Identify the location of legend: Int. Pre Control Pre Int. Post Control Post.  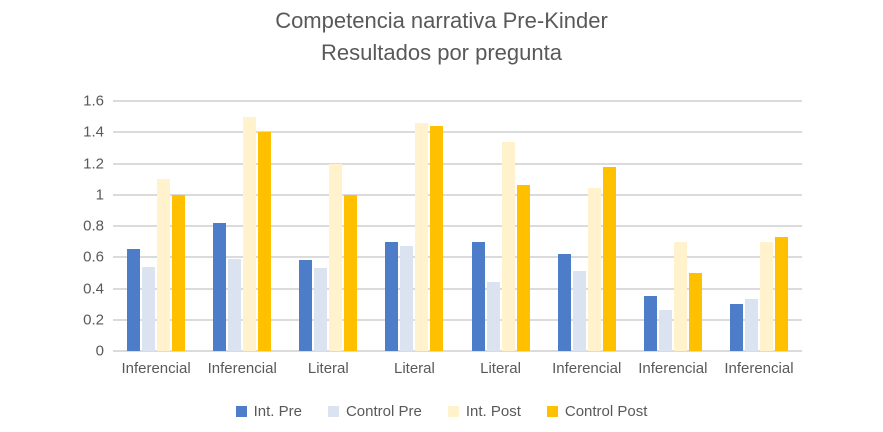
(441, 411).